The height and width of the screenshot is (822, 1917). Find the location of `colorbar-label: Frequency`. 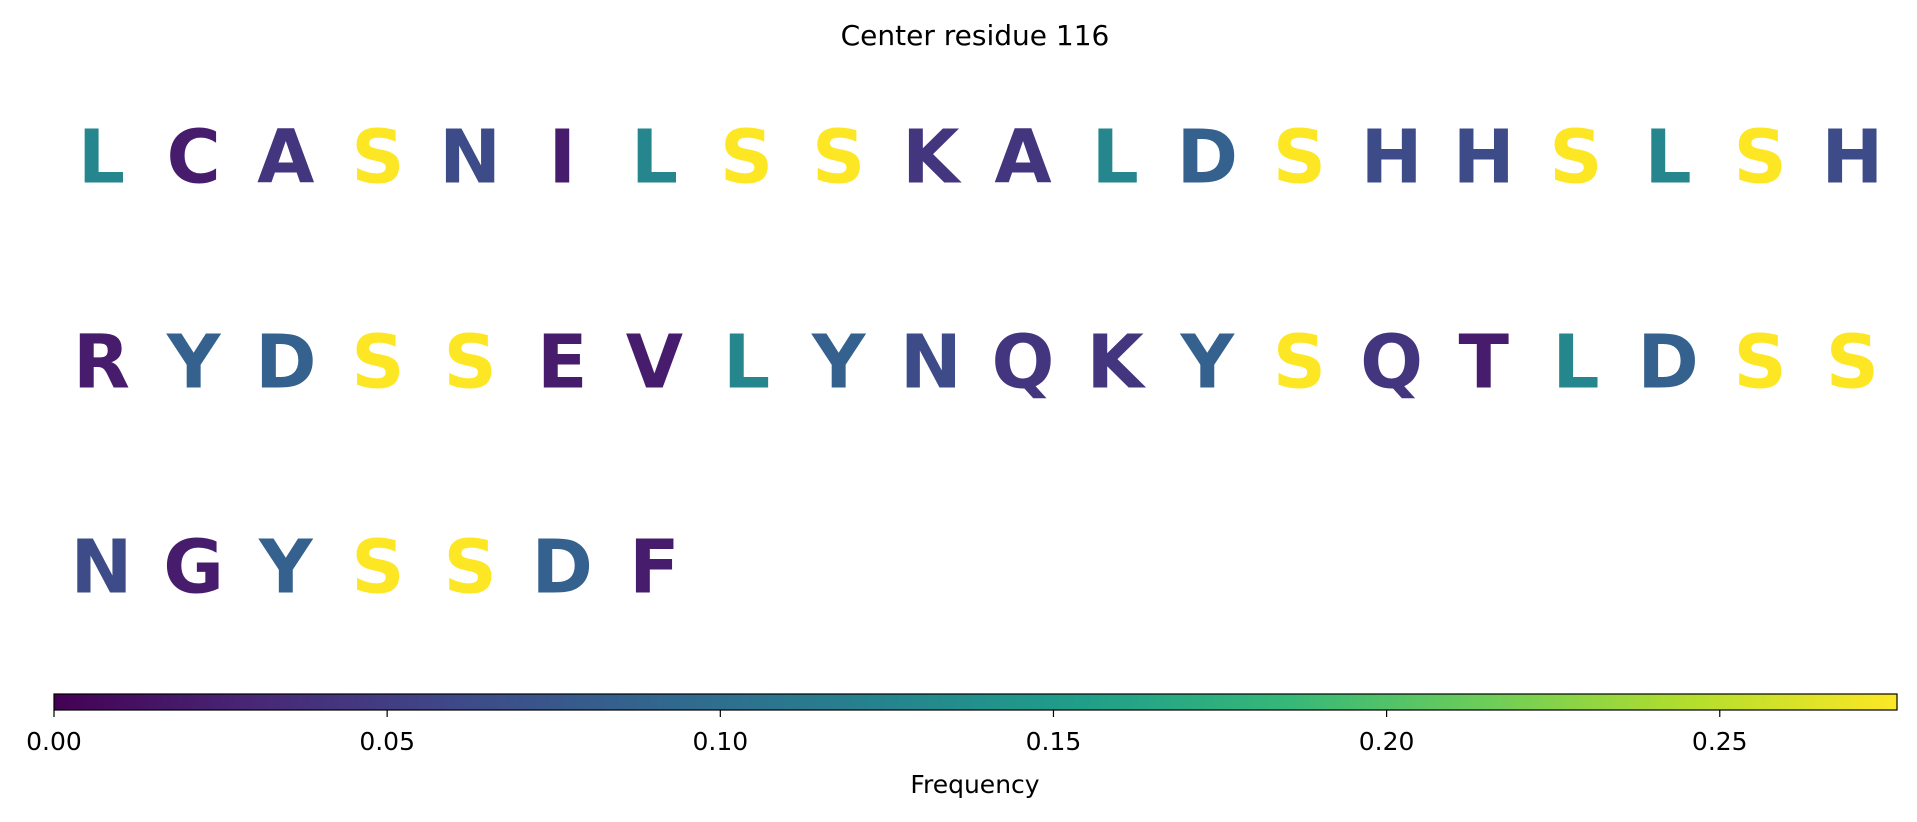

colorbar-label: Frequency is located at coordinates (974, 784).